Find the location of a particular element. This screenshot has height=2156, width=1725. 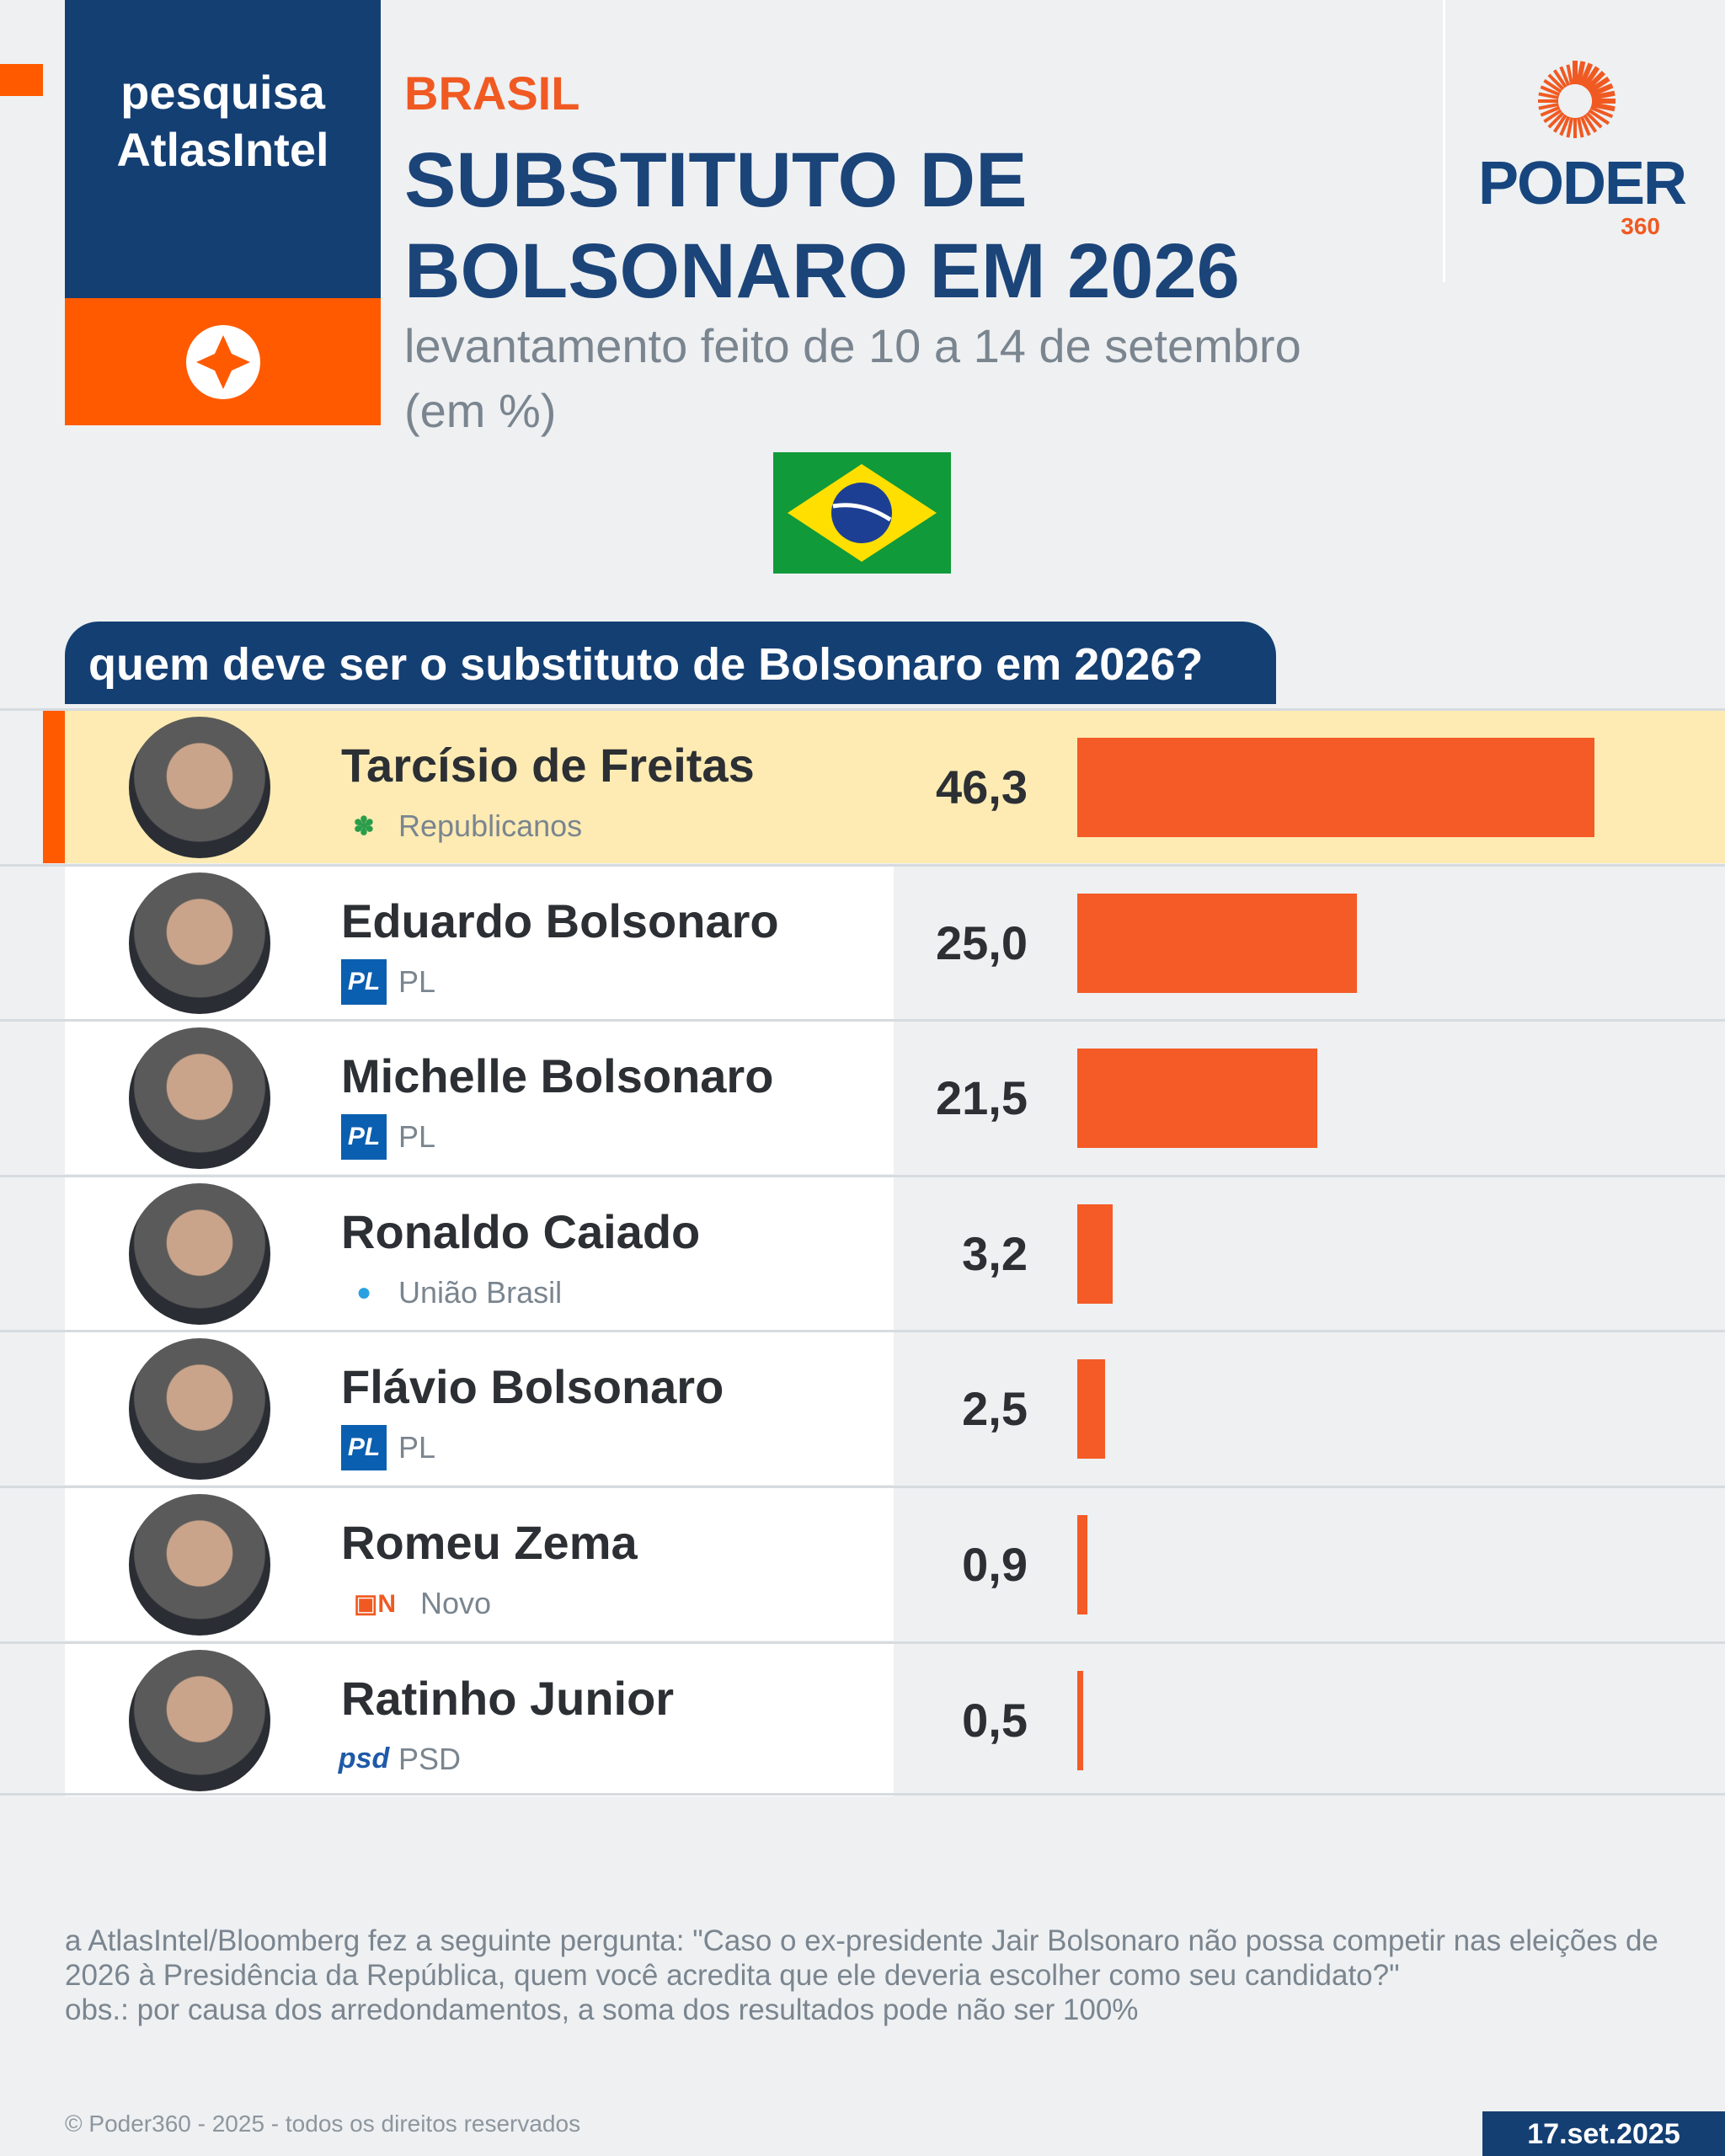

candidate-name: Michelle Bolsonaro is located at coordinates (557, 1076).